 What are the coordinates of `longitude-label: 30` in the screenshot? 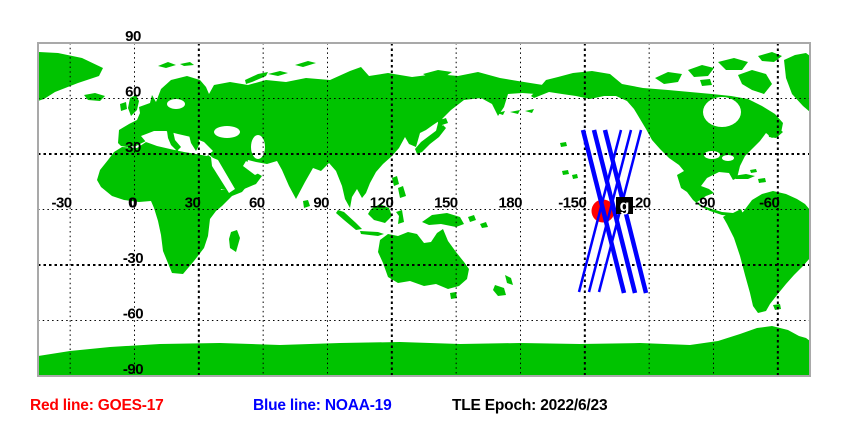 It's located at (193, 203).